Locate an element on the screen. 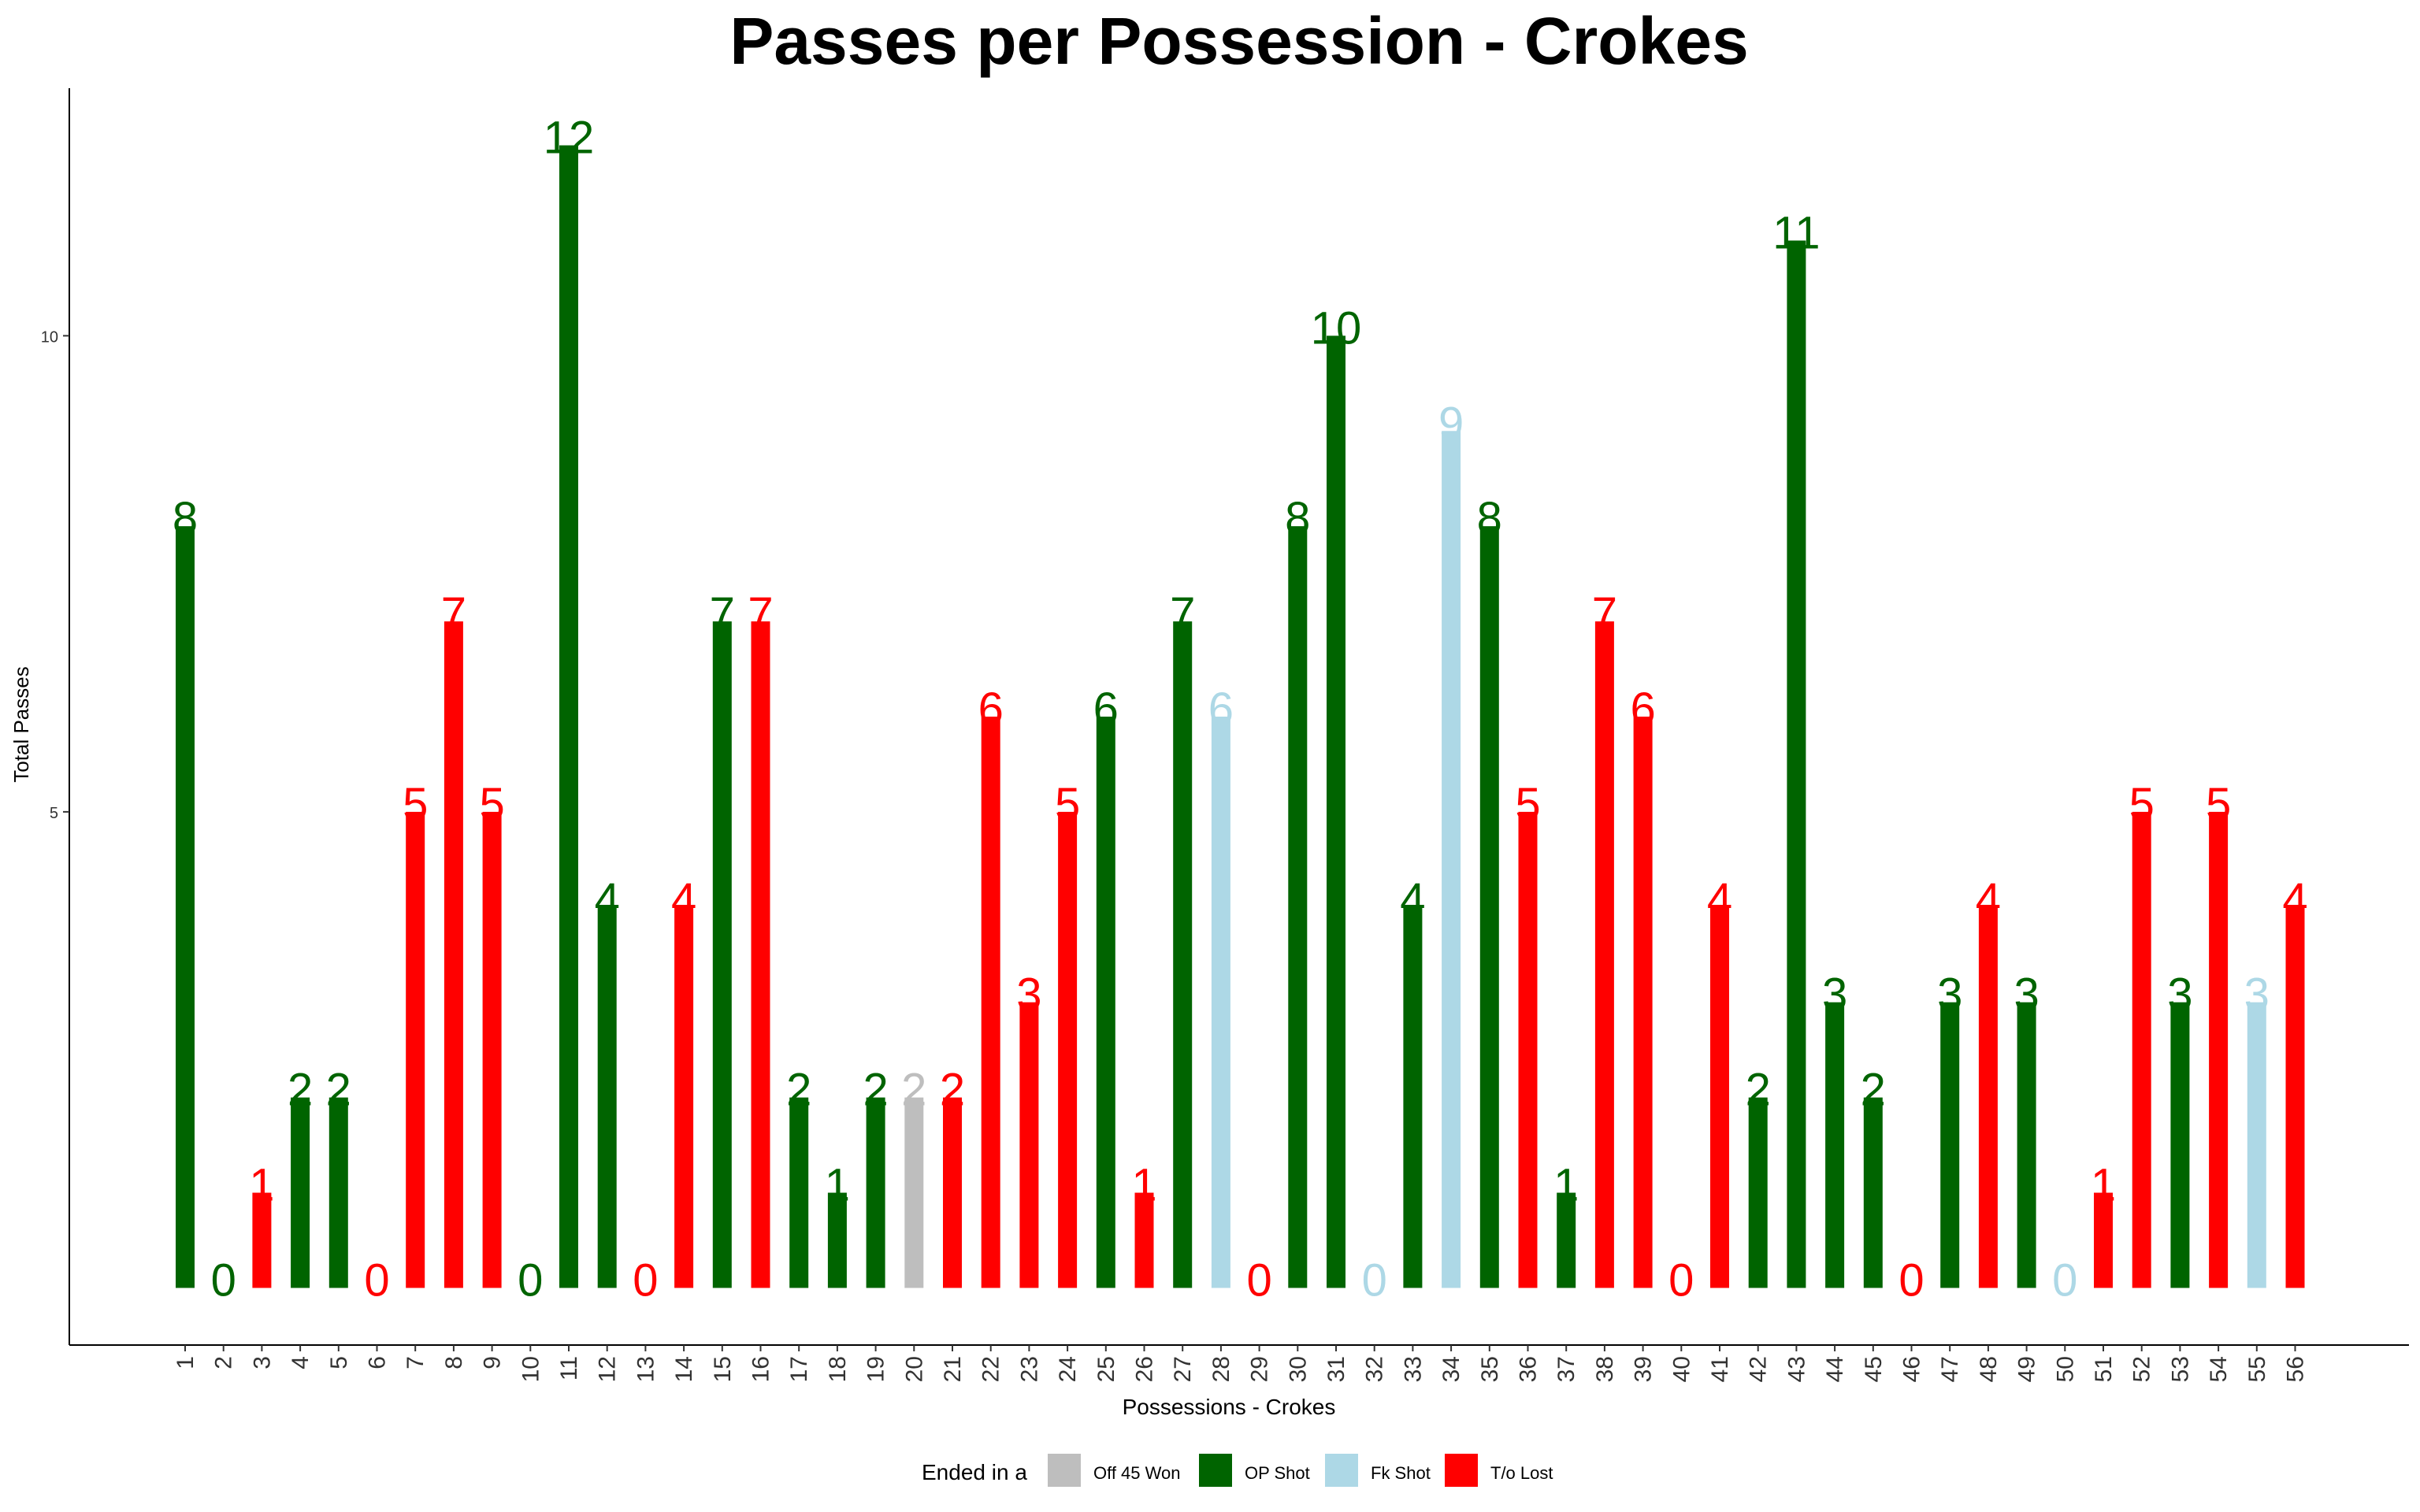  x-tick-label: 37 is located at coordinates (1566, 1369).